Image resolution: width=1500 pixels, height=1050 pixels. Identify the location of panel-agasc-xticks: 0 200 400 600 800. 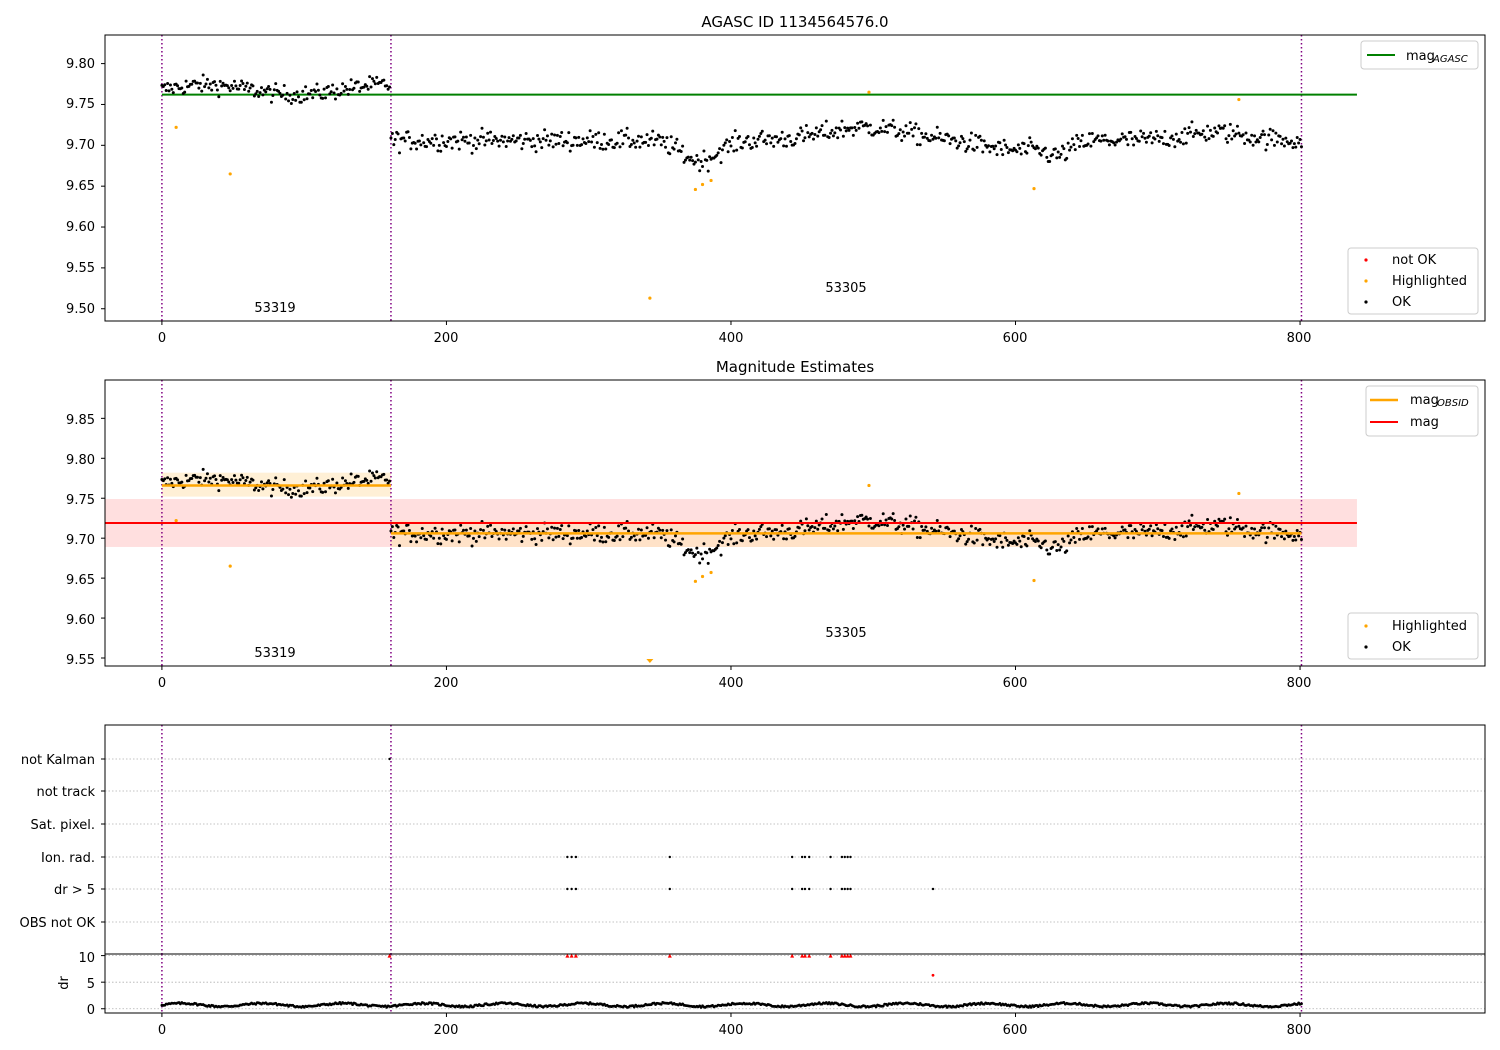
(735, 338).